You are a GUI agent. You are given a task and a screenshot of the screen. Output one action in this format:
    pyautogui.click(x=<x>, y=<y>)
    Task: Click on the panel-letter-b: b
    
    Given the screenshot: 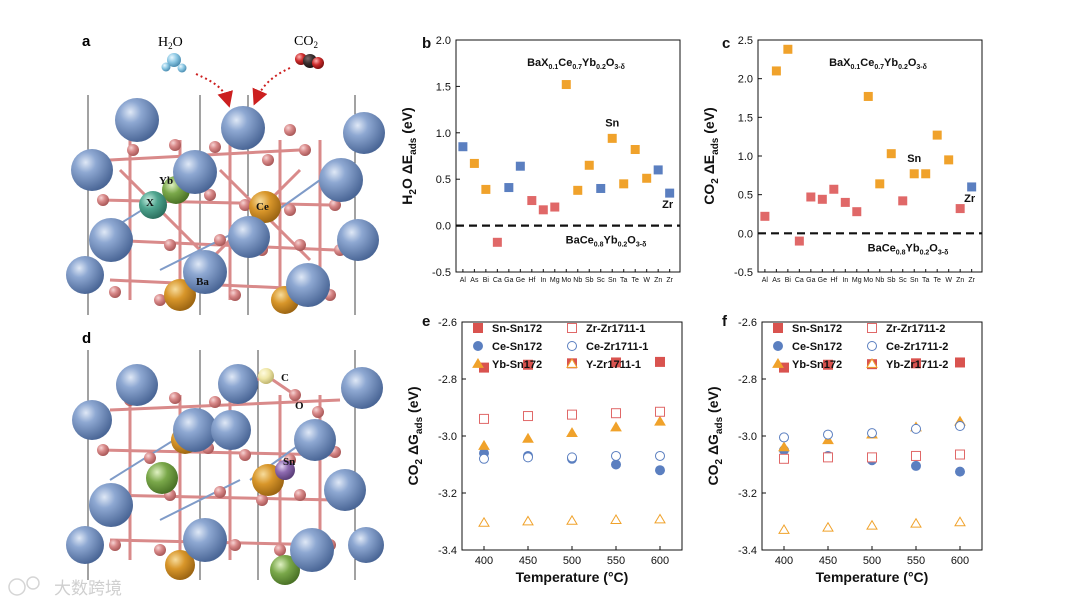 What is the action you would take?
    pyautogui.click(x=426, y=43)
    